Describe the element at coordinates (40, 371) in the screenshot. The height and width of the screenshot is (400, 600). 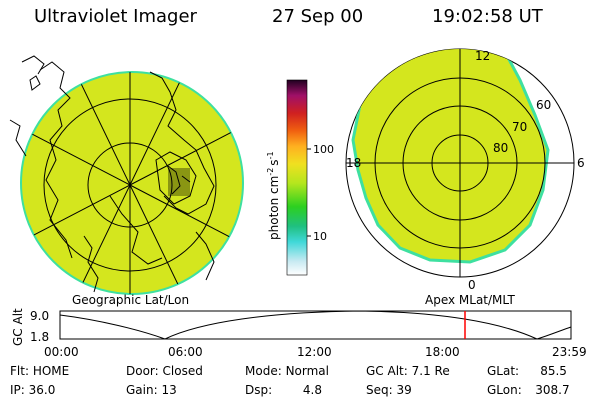
I see `status-flt: Flt: HOME` at that location.